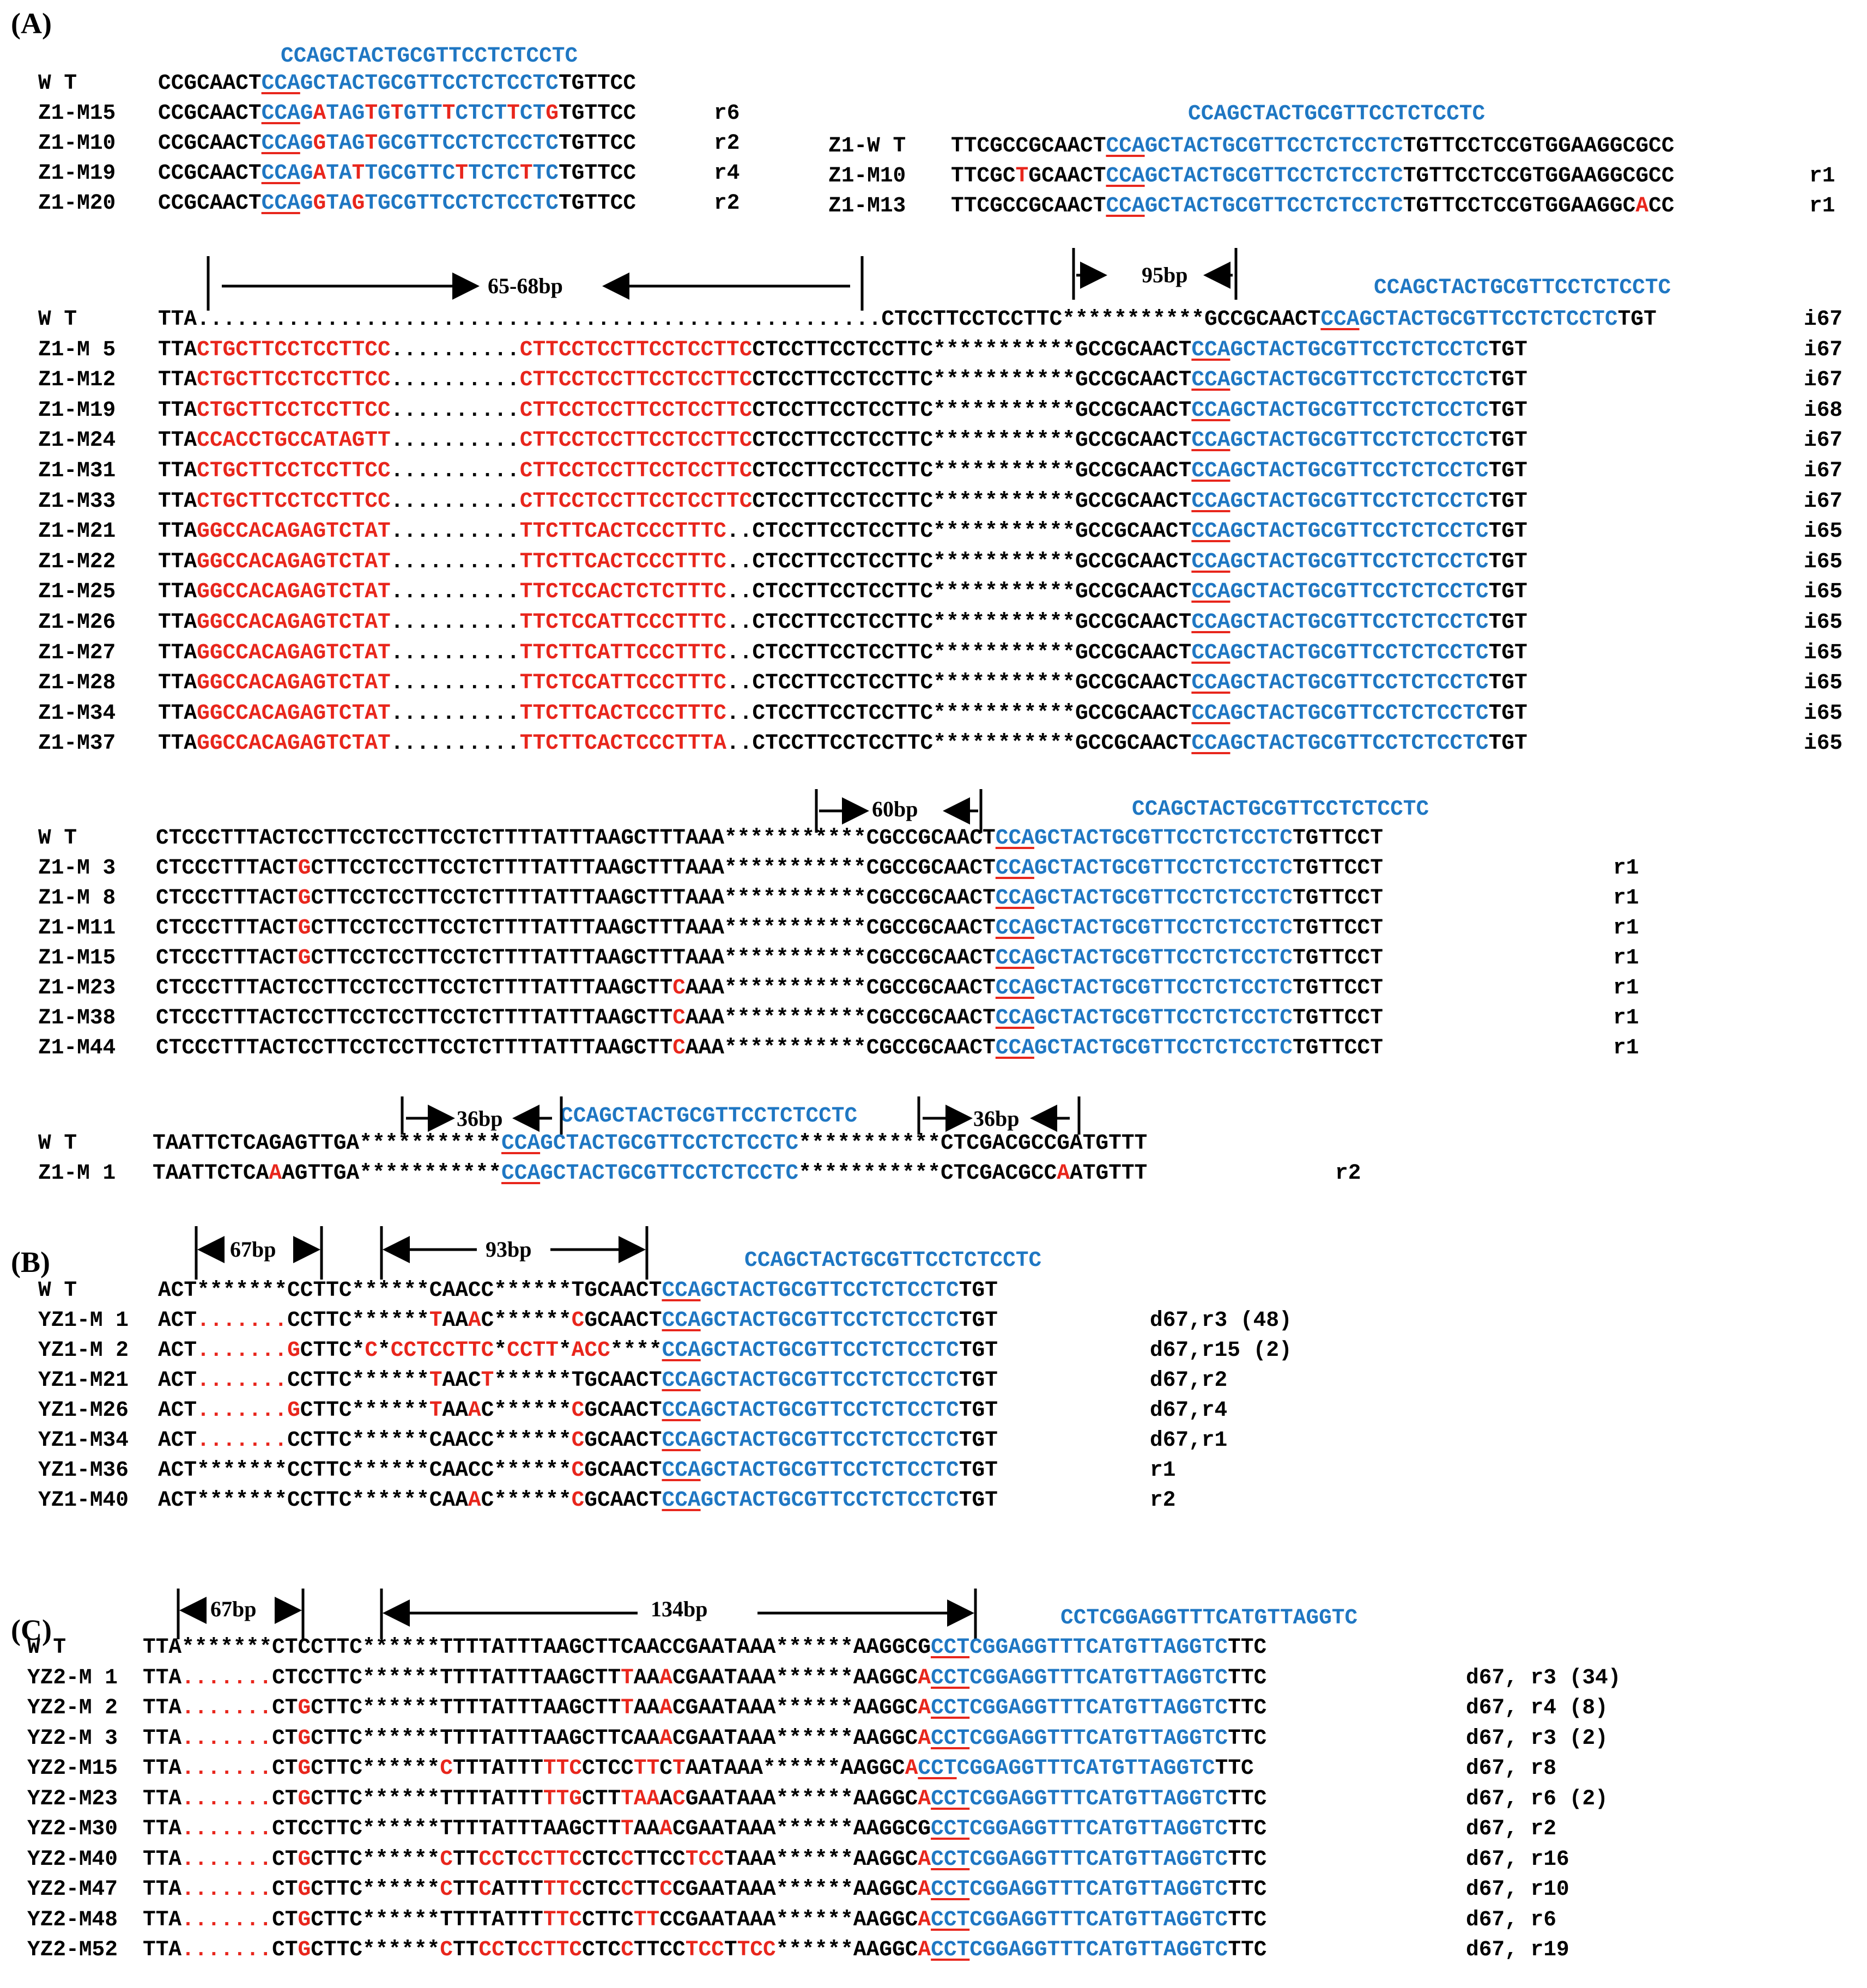 This screenshot has height=1988, width=1867. What do you see at coordinates (375, 1949) in the screenshot?
I see `sequence-segment: CTTC******` at bounding box center [375, 1949].